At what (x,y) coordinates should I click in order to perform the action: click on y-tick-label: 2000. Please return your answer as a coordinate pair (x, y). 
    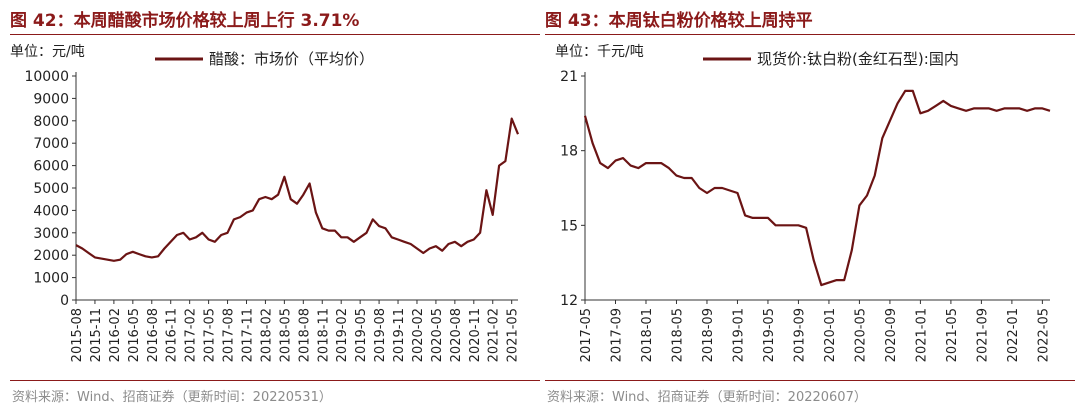
    Looking at the image, I should click on (51, 256).